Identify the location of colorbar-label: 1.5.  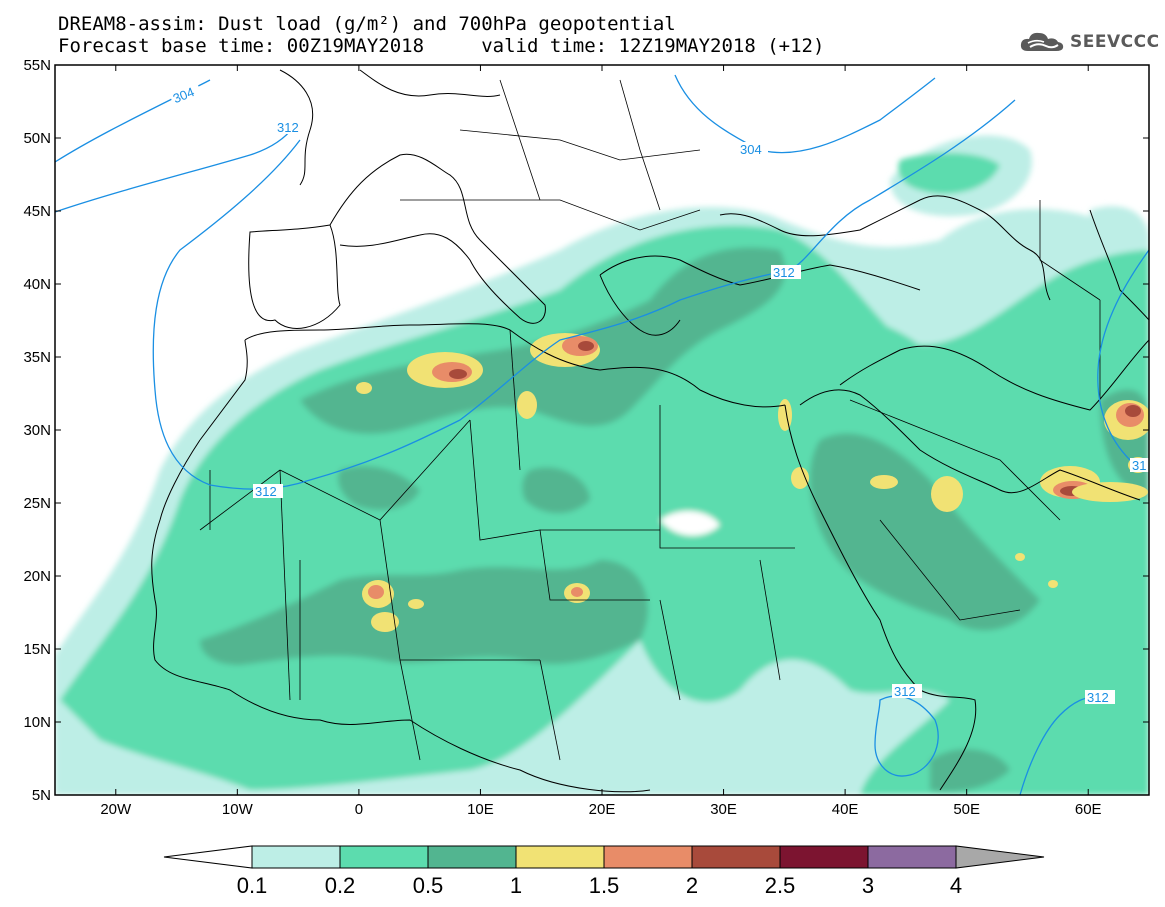
(604, 885).